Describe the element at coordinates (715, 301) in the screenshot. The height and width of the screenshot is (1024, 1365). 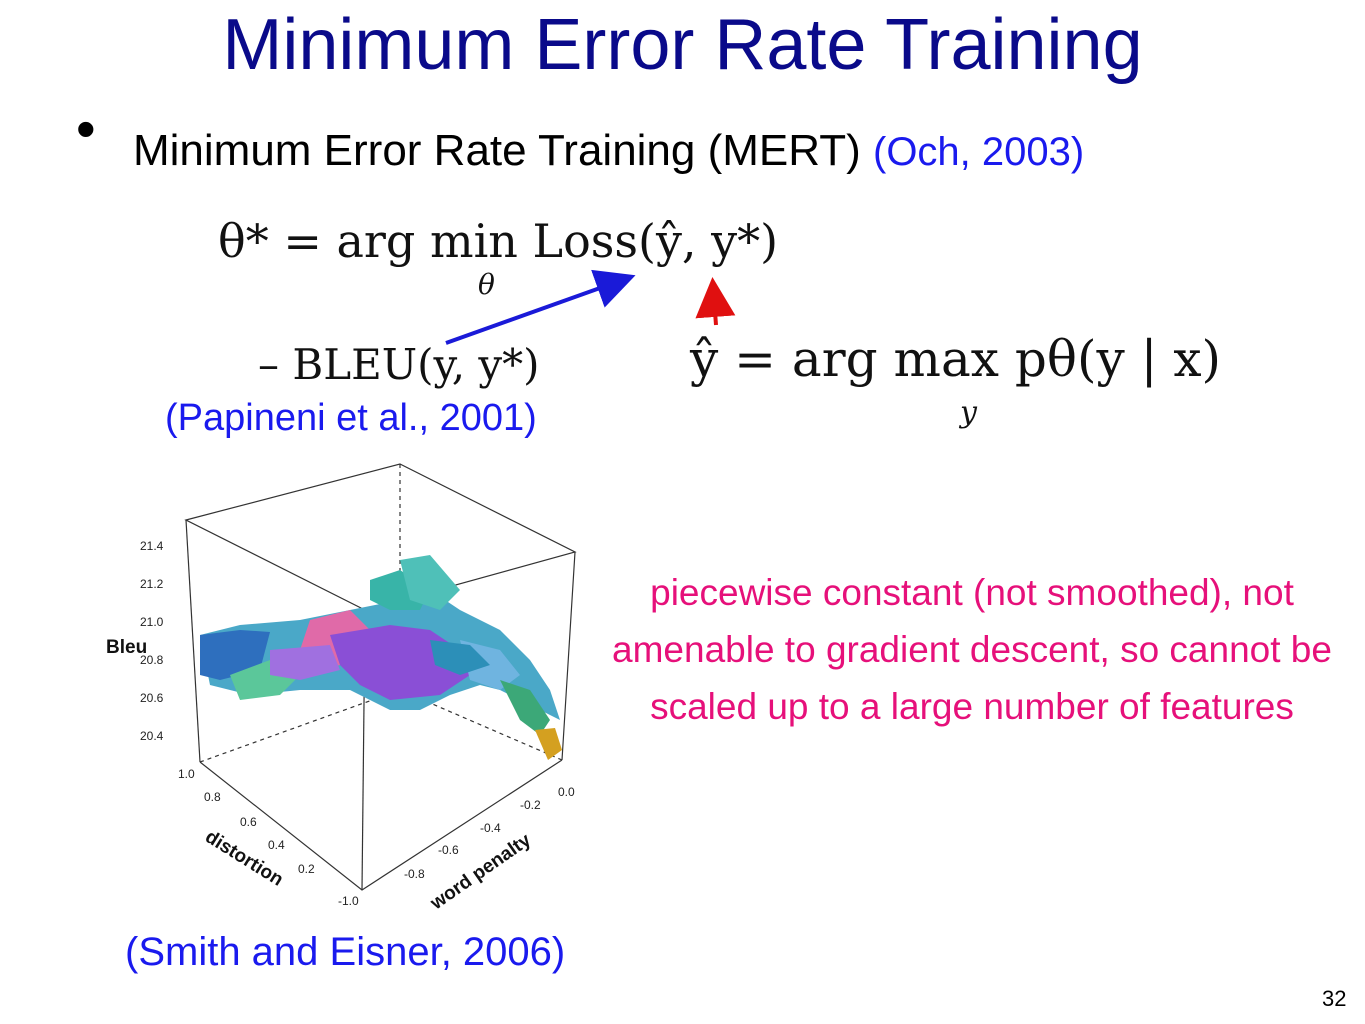
I see `yhat-link-arrow` at that location.